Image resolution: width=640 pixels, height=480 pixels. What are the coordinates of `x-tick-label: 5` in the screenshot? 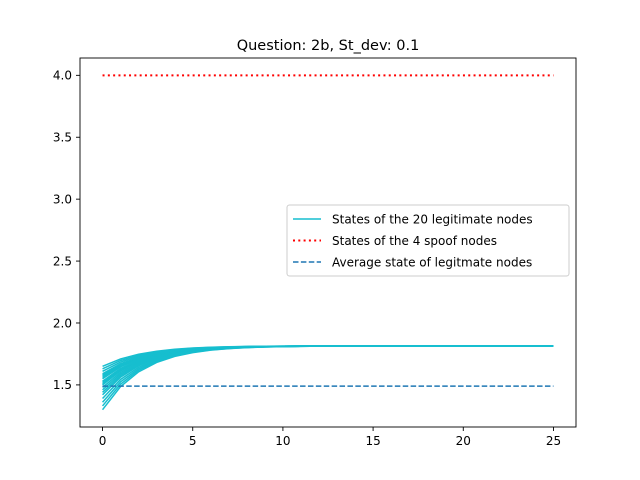 It's located at (193, 441).